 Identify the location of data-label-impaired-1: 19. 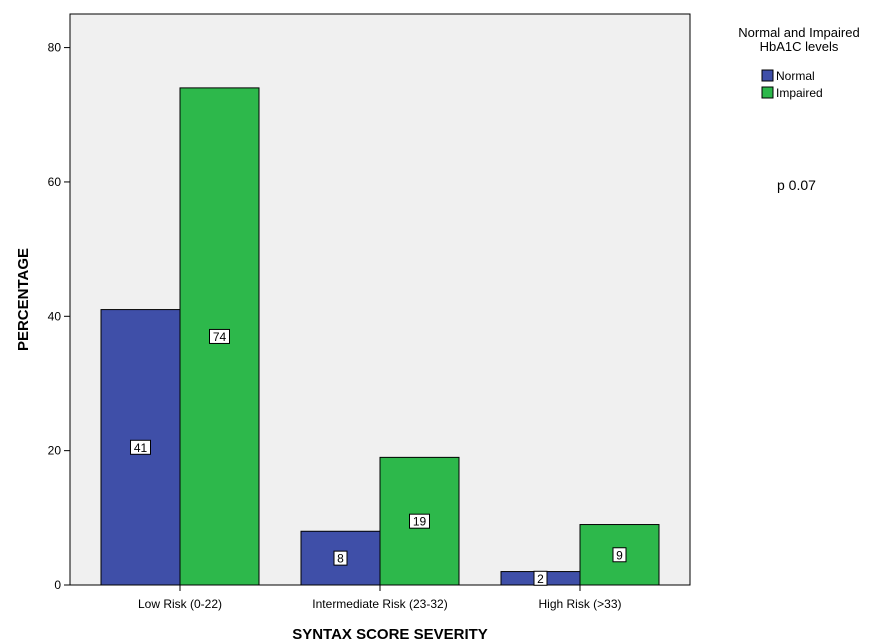
(419, 521).